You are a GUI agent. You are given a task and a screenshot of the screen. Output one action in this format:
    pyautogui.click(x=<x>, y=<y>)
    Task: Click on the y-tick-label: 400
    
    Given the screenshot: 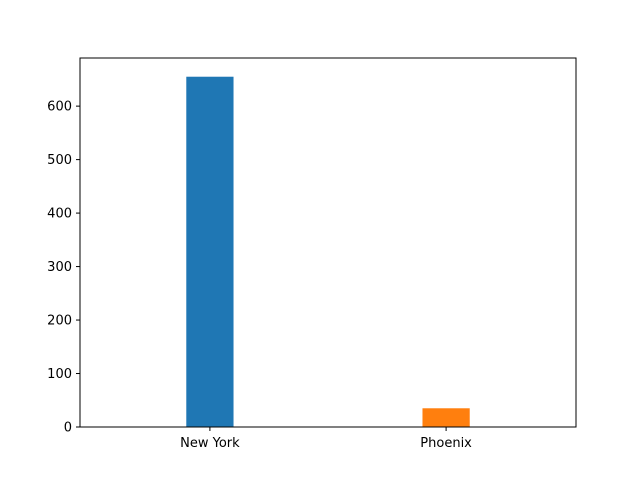 What is the action you would take?
    pyautogui.click(x=59, y=214)
    